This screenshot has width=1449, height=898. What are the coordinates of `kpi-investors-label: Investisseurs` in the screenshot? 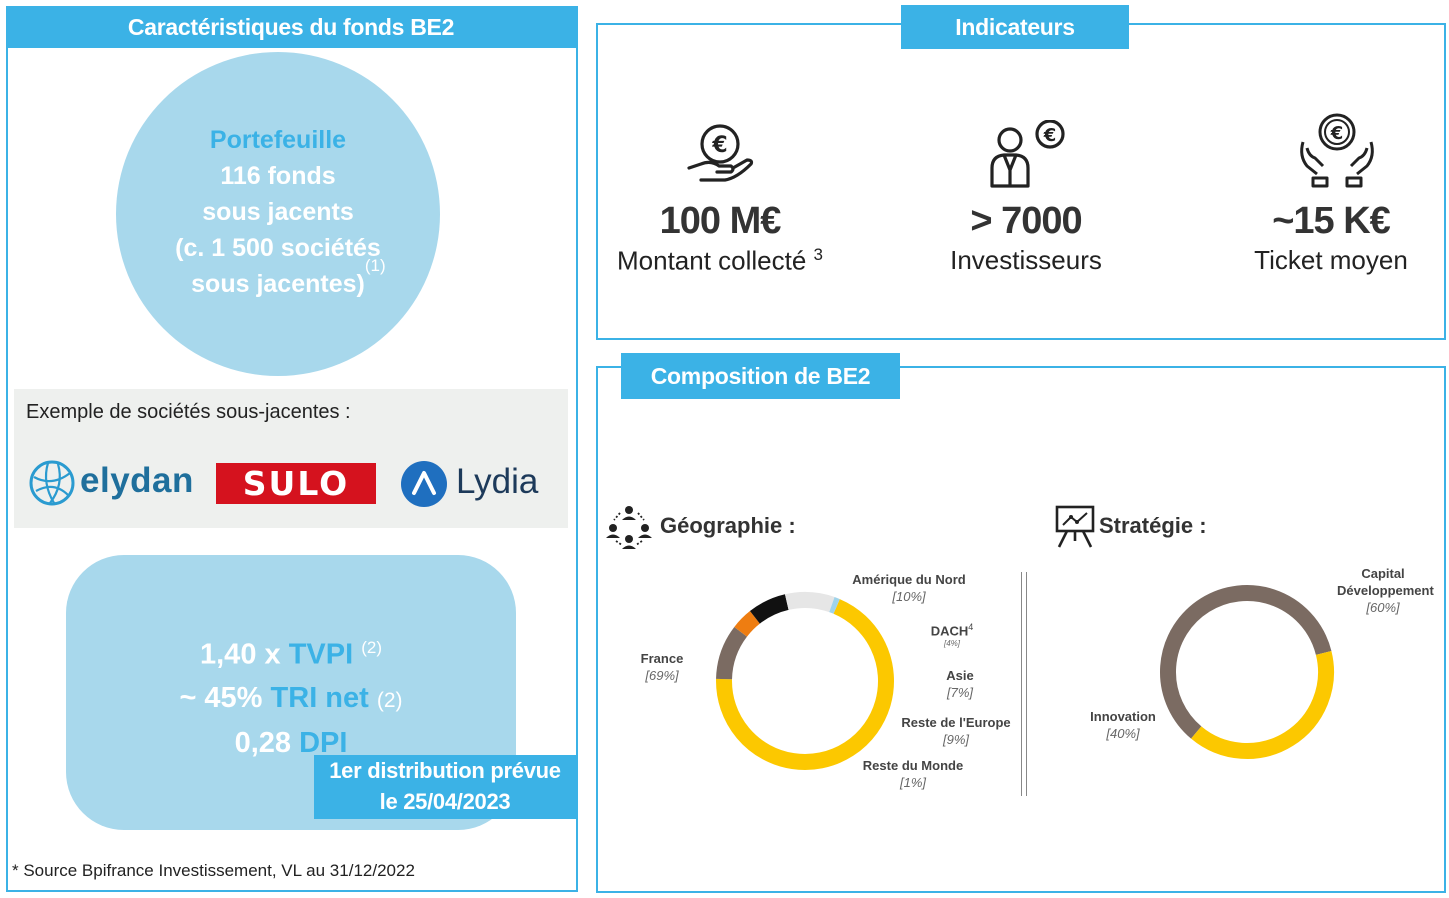 It's located at (1026, 260).